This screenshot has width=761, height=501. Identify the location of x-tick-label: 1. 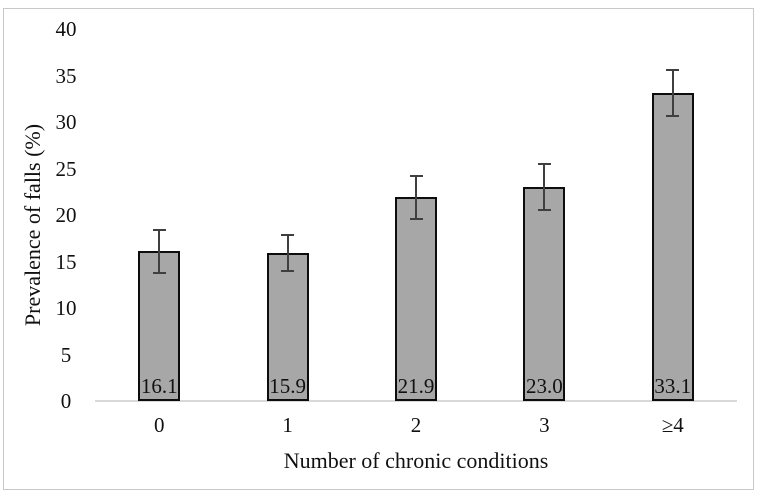
(287, 425).